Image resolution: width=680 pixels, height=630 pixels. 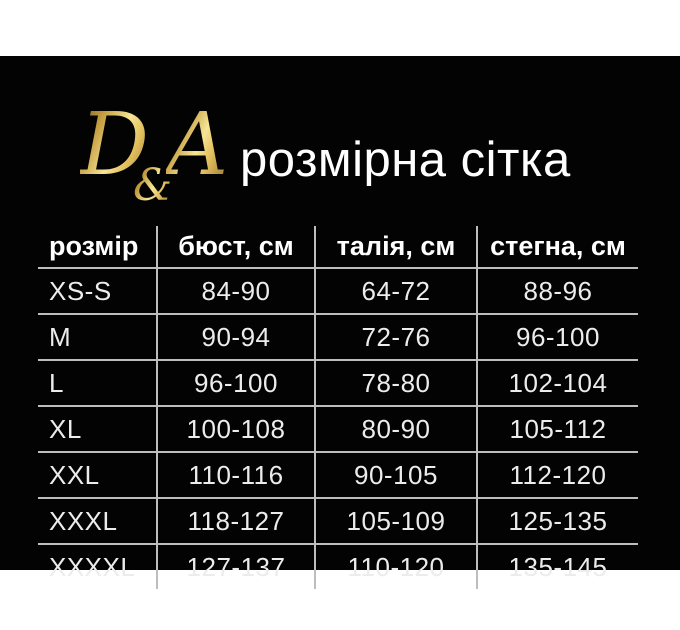 I want to click on table-row: XL 100-108 80-90 105-112, so click(x=338, y=429).